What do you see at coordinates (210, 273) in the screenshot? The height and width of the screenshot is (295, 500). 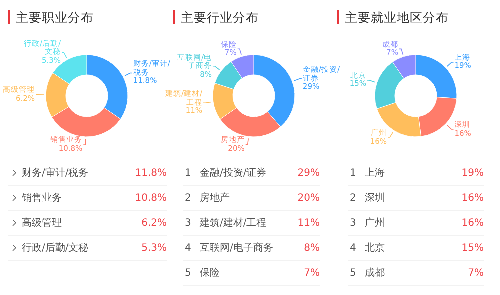 I see `category-label: 保险` at bounding box center [210, 273].